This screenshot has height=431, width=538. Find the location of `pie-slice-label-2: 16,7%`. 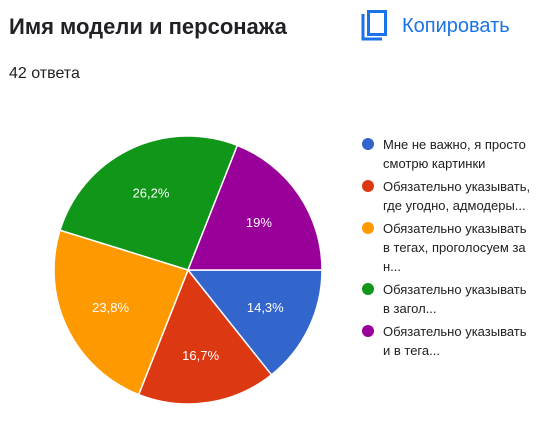

pie-slice-label-2: 16,7% is located at coordinates (200, 355).